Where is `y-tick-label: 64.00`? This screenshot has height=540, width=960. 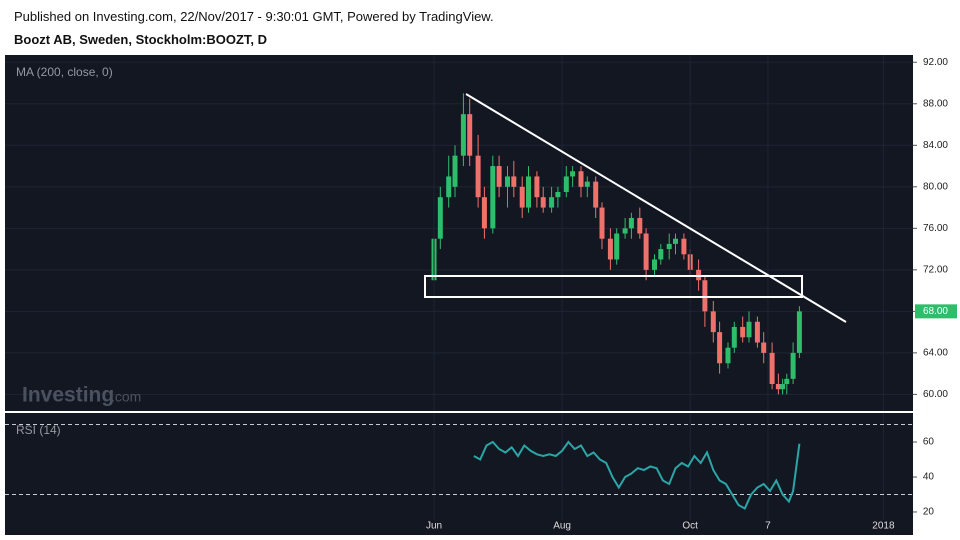 y-tick-label: 64.00 is located at coordinates (935, 353).